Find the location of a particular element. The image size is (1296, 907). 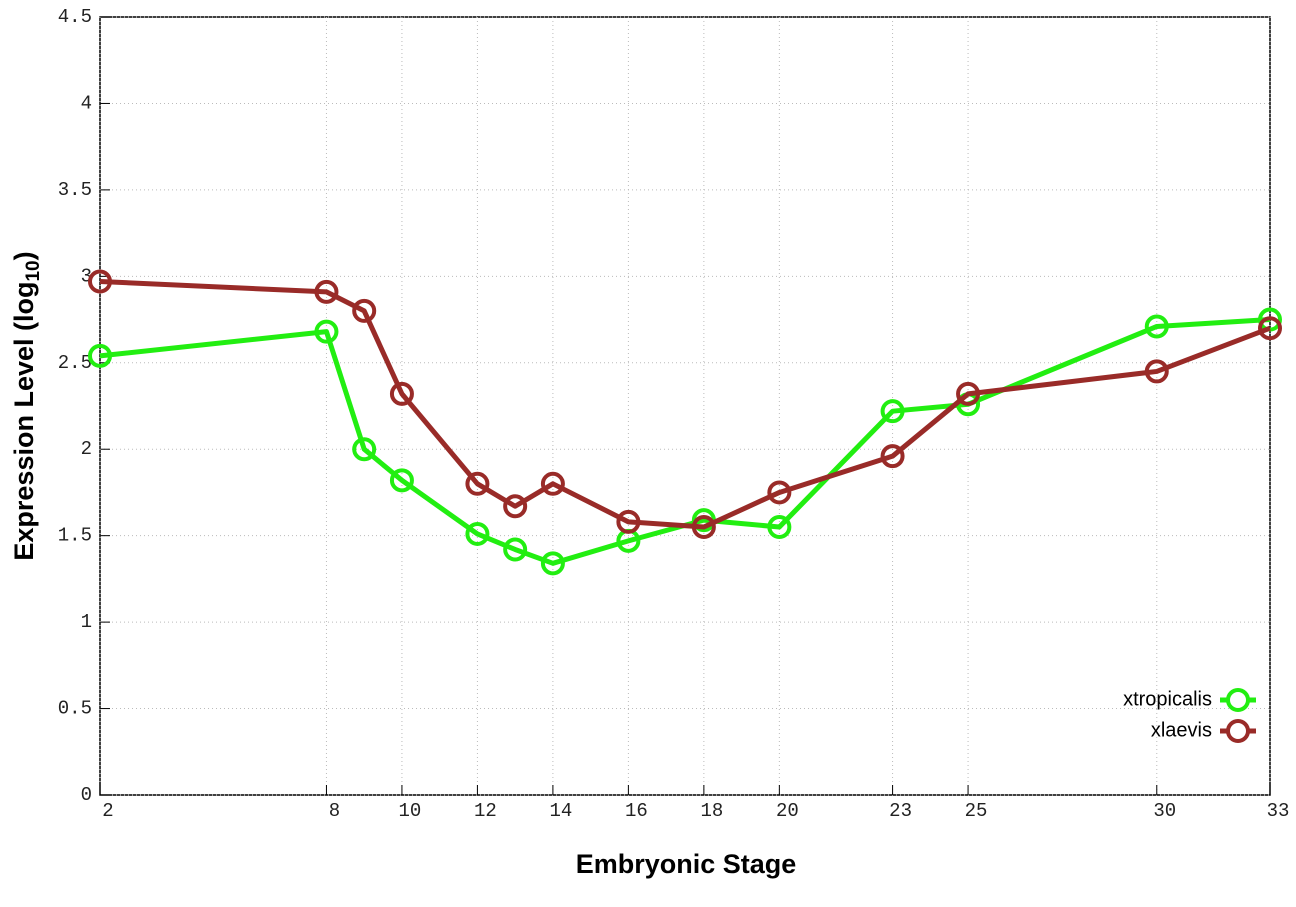

y-axis-title-main: Expression Level (log is located at coordinates (24, 421).